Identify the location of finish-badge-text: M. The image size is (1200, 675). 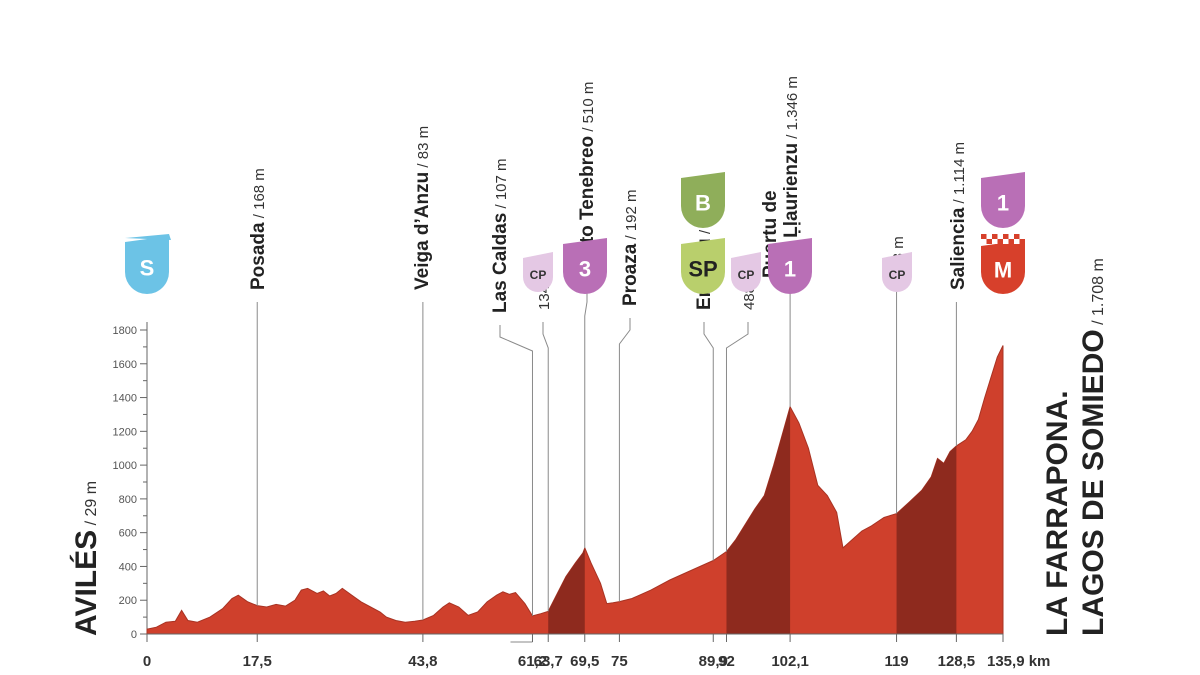
(1003, 270).